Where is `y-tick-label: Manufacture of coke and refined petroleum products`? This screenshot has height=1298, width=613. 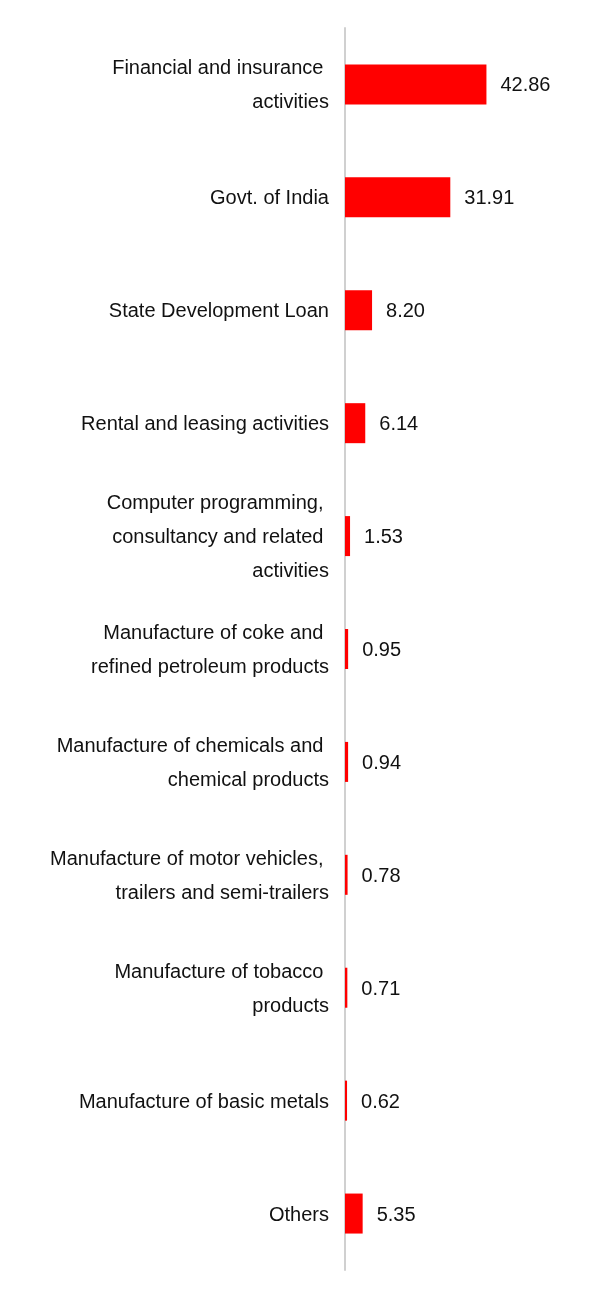 y-tick-label: Manufacture of coke and refined petroleum products is located at coordinates (210, 649).